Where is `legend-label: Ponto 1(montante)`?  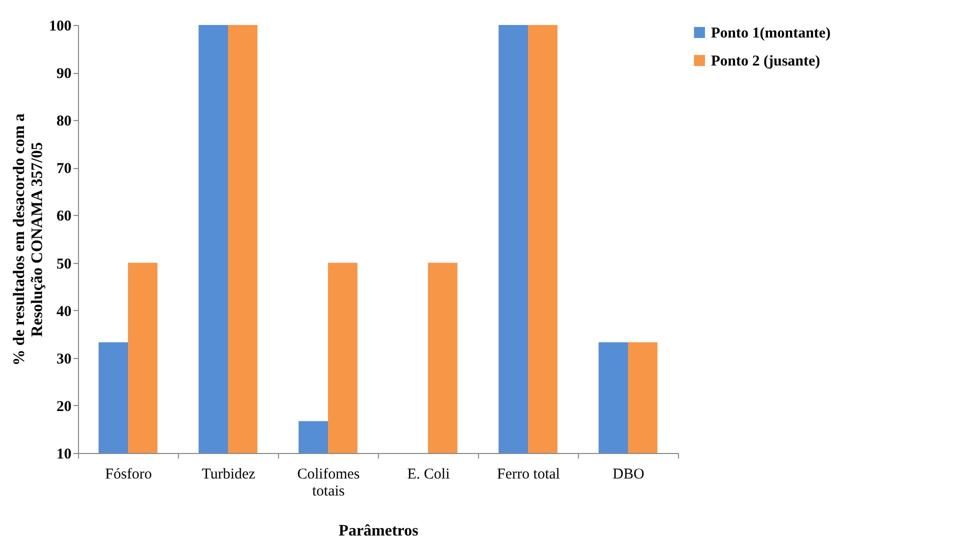
legend-label: Ponto 1(montante) is located at coordinates (771, 34).